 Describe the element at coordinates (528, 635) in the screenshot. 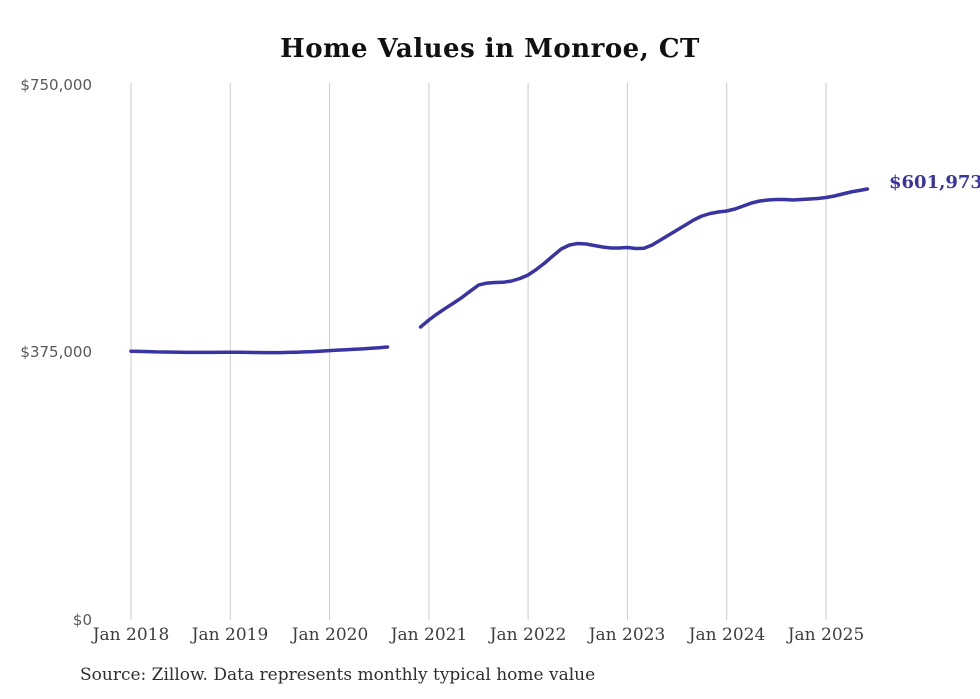

I see `x-axis-tick-label-2022: Jan 2022` at that location.